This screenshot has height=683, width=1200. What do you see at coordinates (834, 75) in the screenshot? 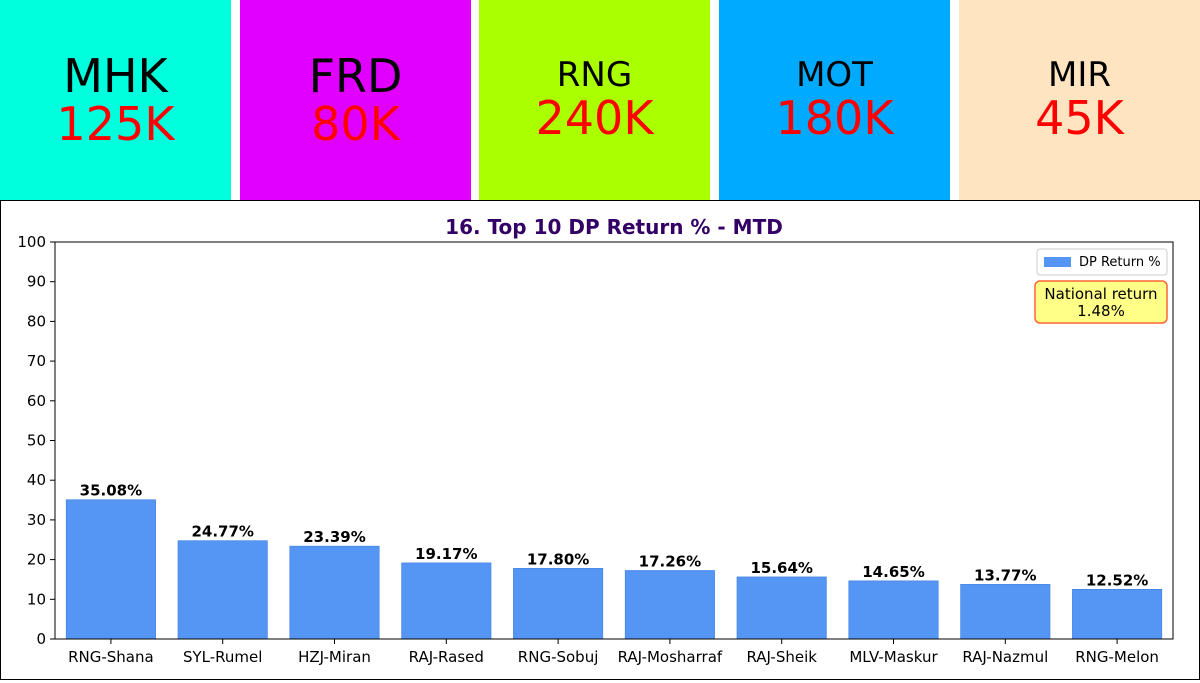
I see `kpi-code: MOT` at bounding box center [834, 75].